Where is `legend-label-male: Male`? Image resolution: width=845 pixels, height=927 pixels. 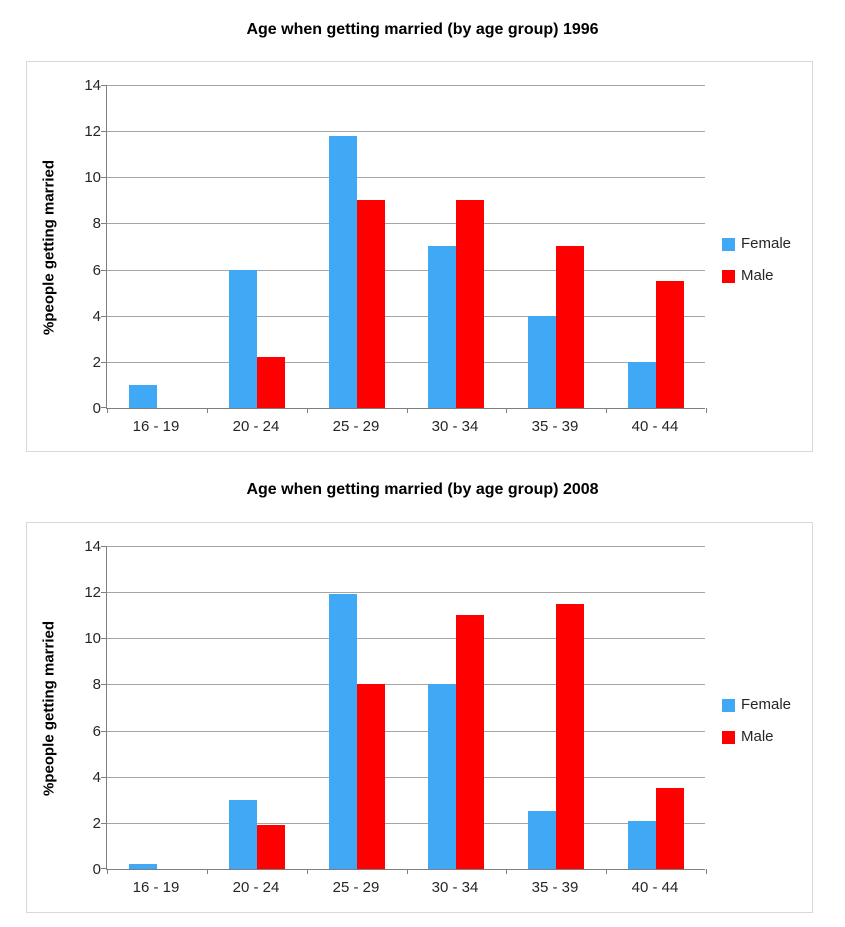 legend-label-male: Male is located at coordinates (757, 736).